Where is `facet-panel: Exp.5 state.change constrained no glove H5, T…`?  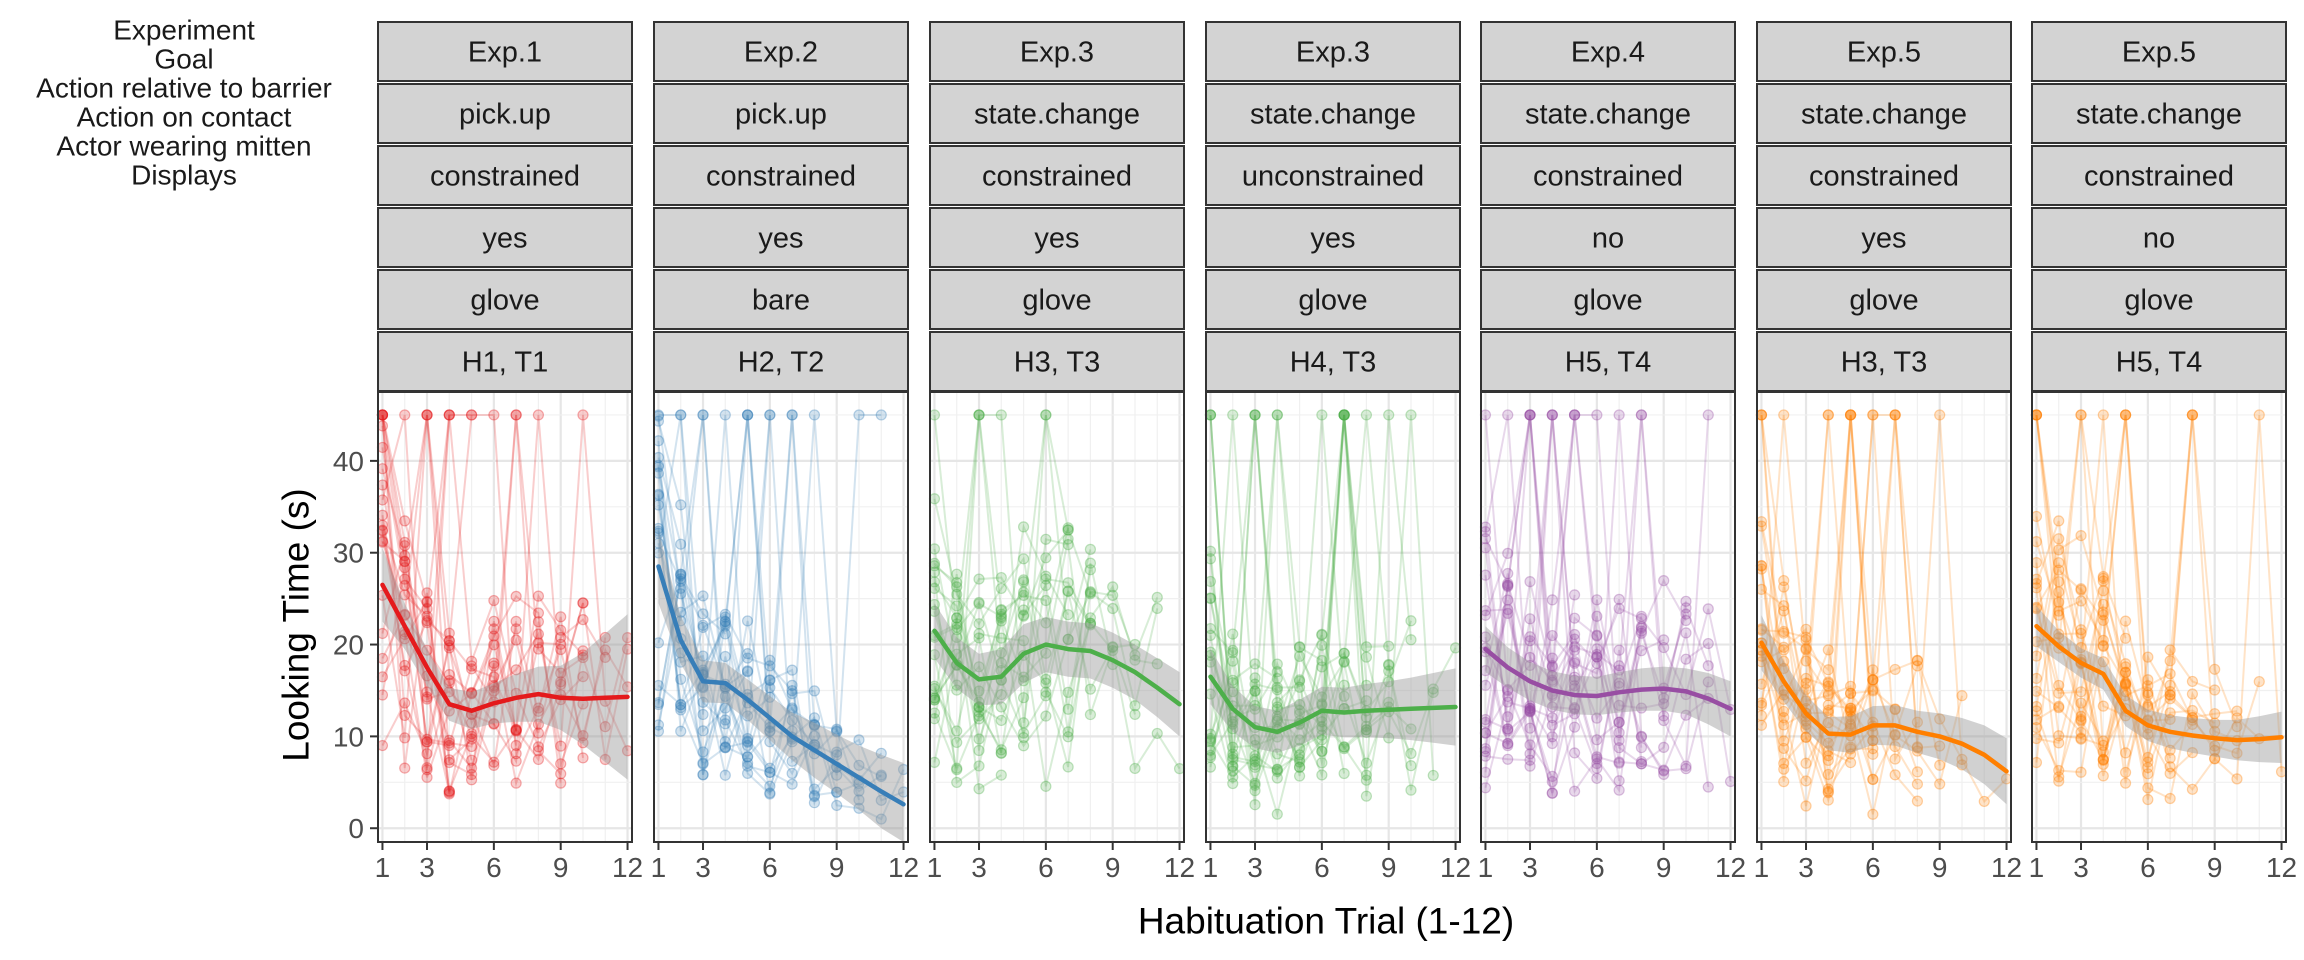
facet-panel: Exp.5 state.change constrained no glove H5, T… is located at coordinates (2163, 452).